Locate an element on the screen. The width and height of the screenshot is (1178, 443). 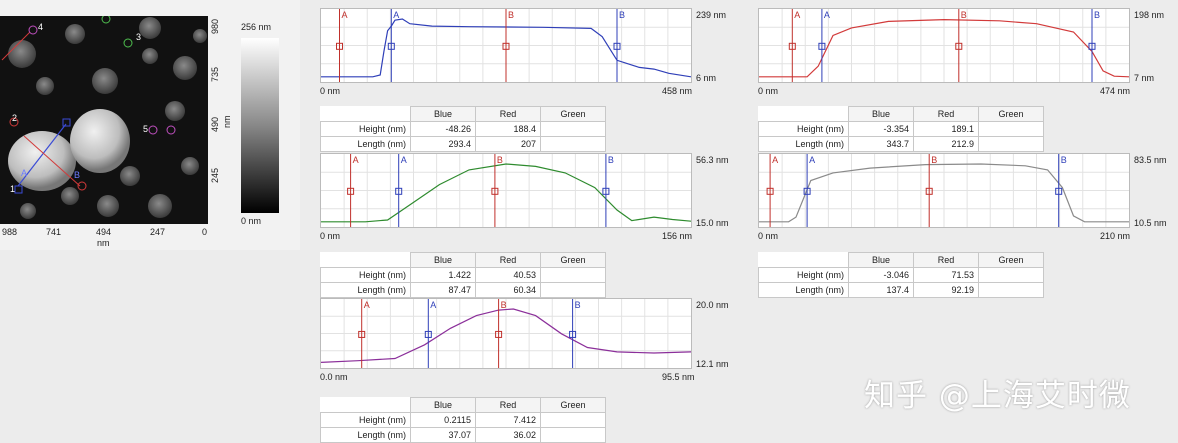
y-max-label: 20.0 nm is located at coordinates (712, 305).